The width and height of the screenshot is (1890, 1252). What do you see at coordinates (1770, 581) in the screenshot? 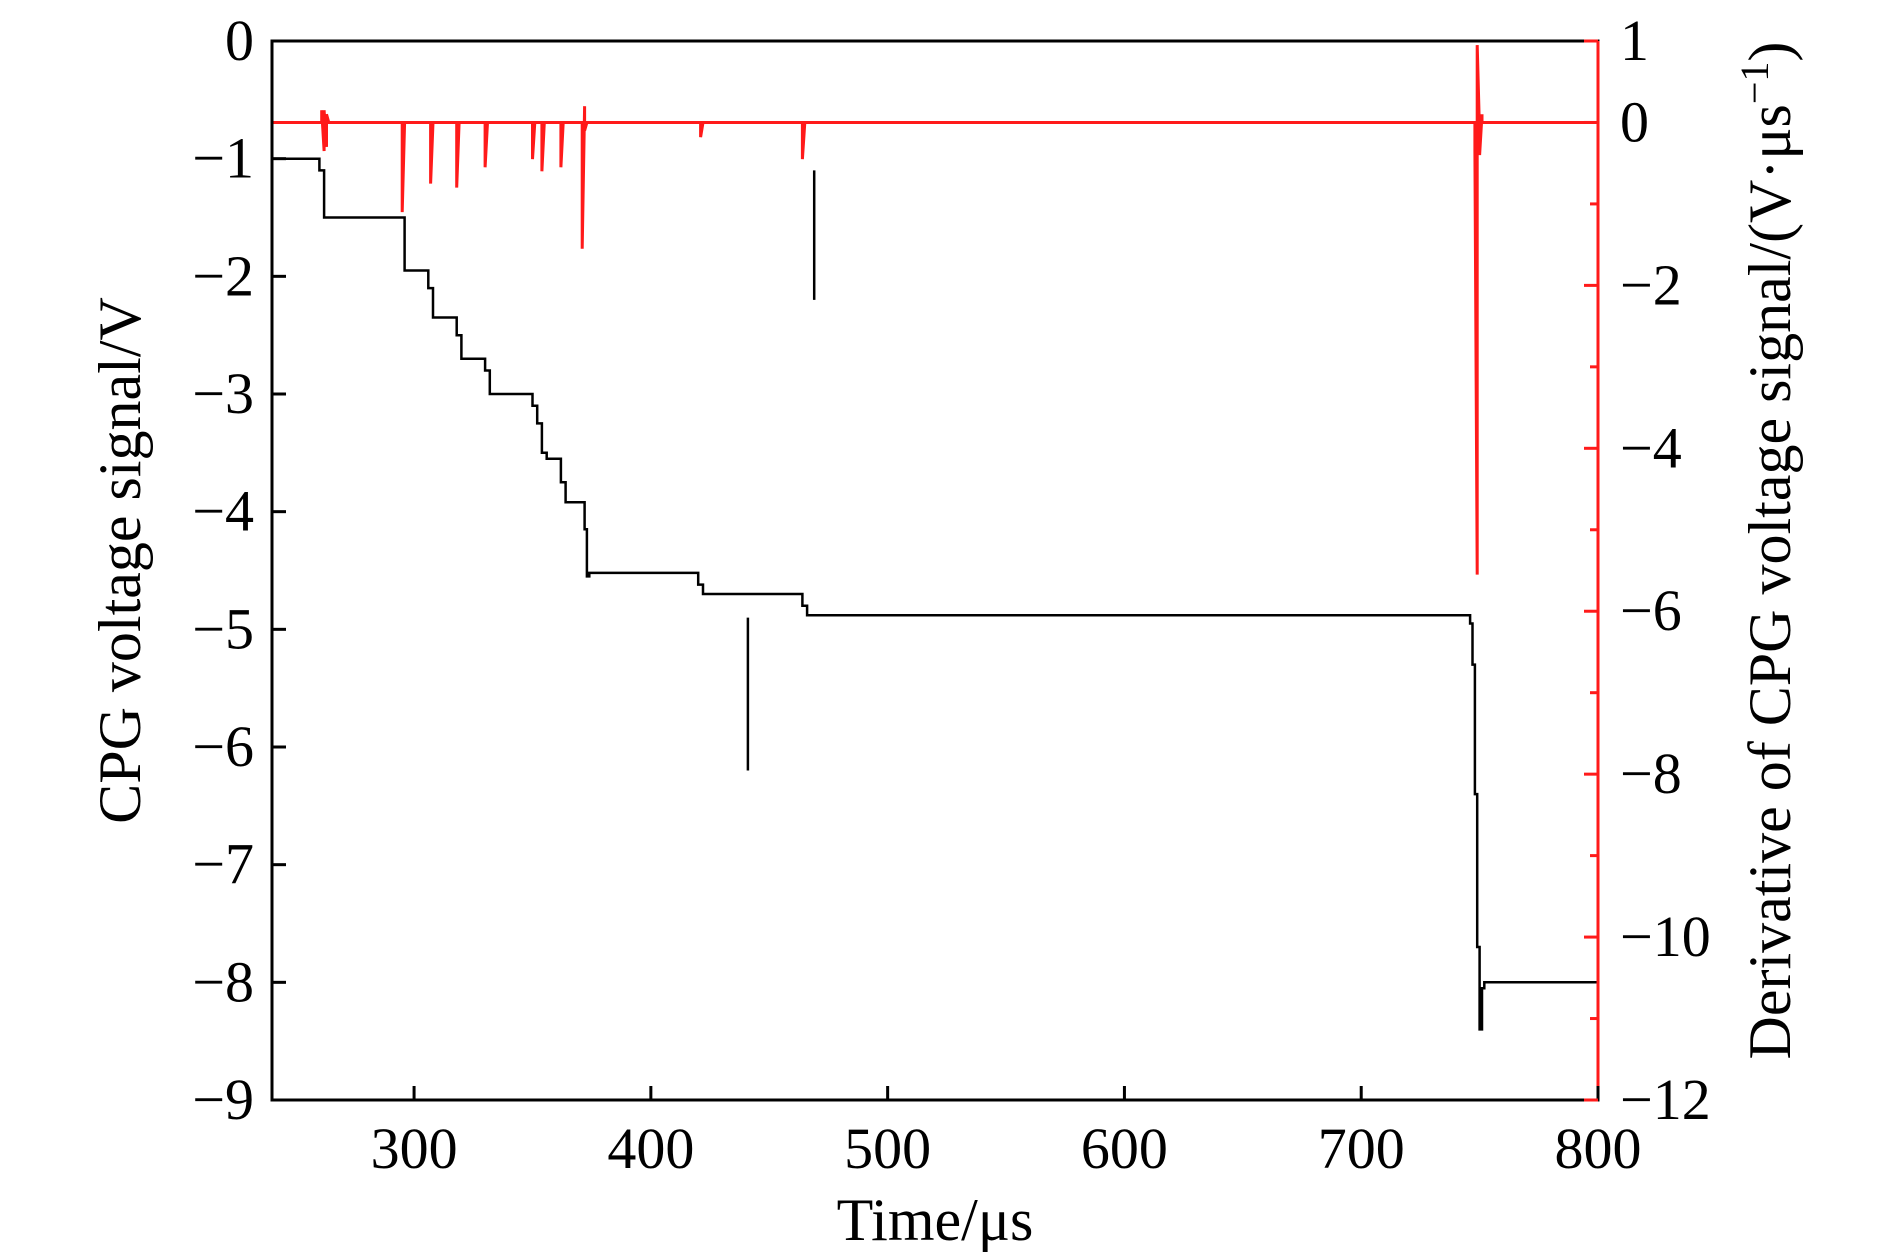
I see `y-right-axis-title-main: Derivative of CPG voltage signal/(V·μs` at bounding box center [1770, 581].